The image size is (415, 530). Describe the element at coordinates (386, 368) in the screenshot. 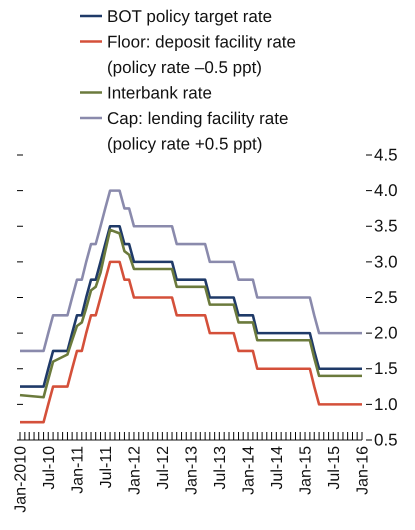

I see `y-tick-label: 1.5` at that location.